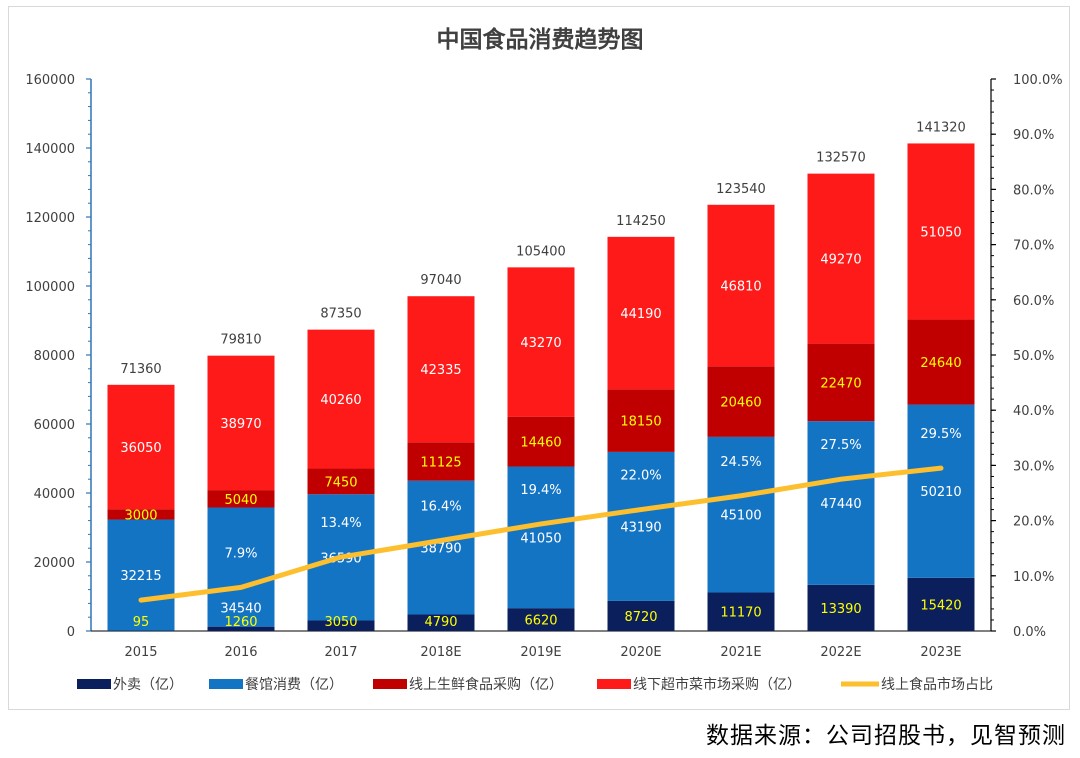 This screenshot has width=1080, height=758. I want to click on share-line-label: 24.5%, so click(740, 462).